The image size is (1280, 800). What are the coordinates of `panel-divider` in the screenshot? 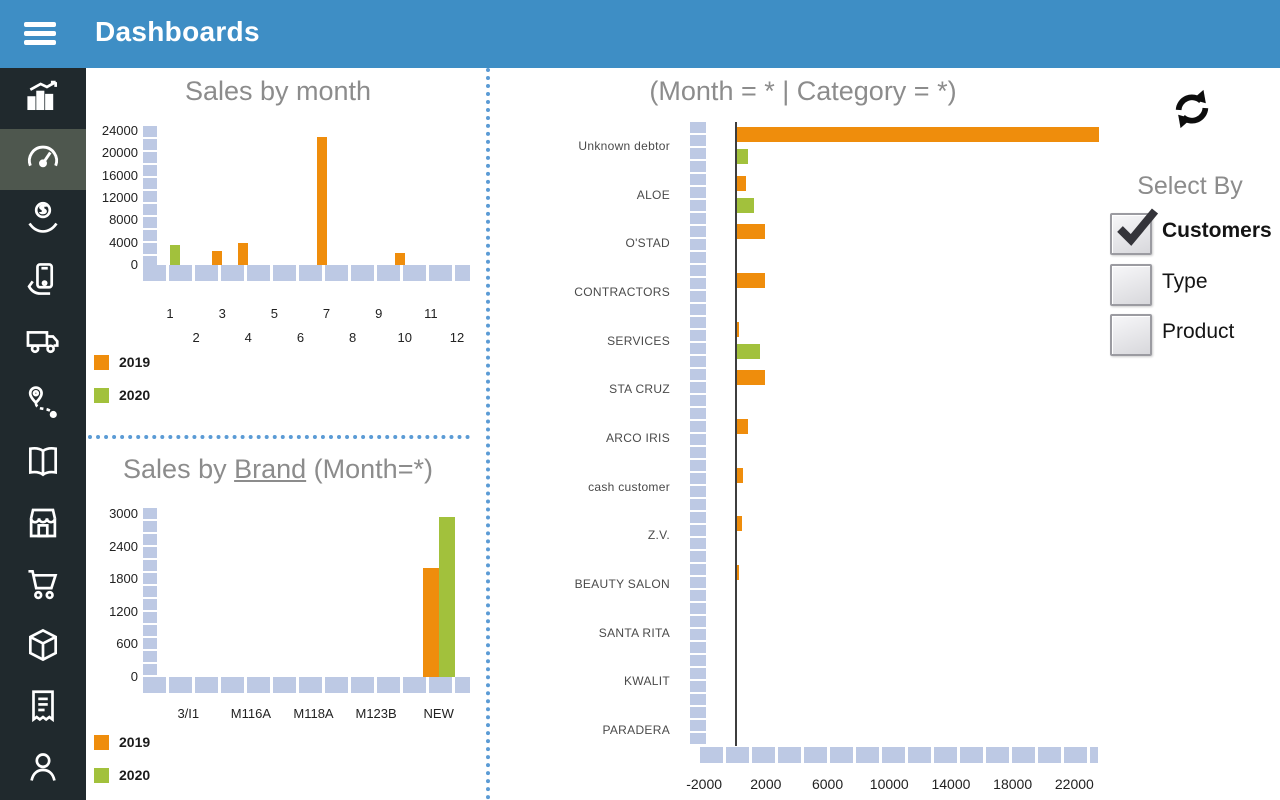 It's located at (488, 434).